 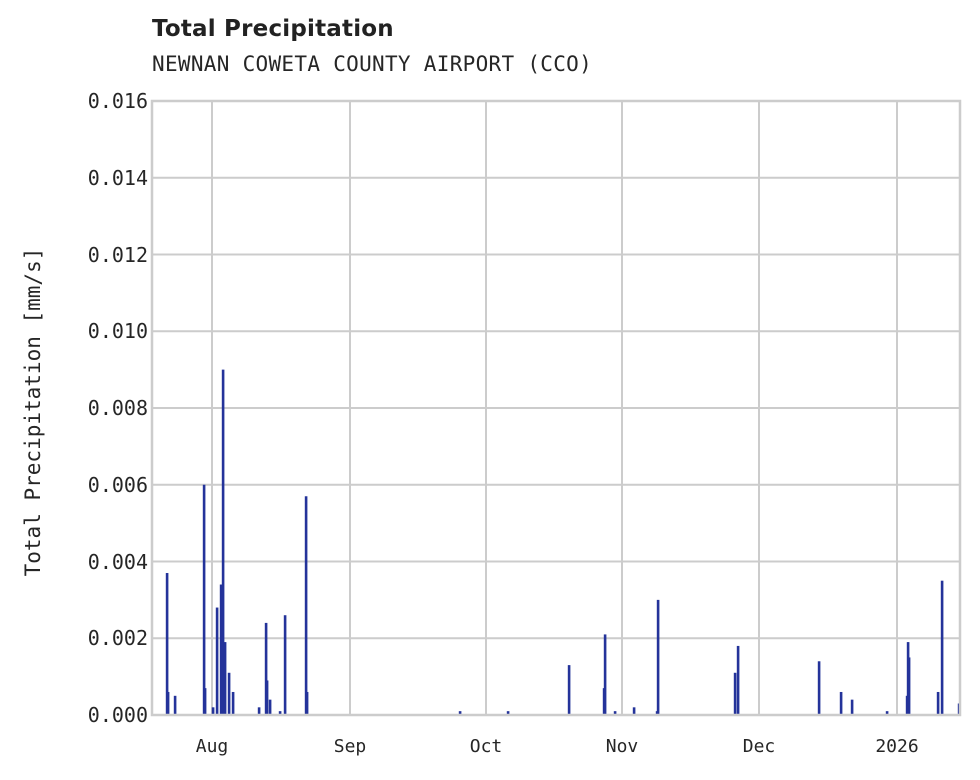 What do you see at coordinates (622, 746) in the screenshot?
I see `x-tick-label: Nov` at bounding box center [622, 746].